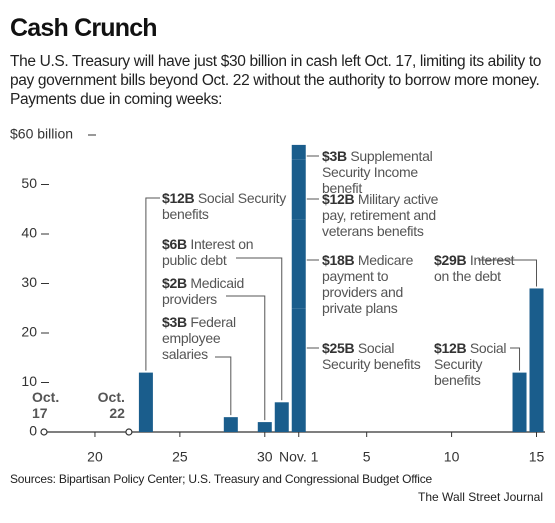  What do you see at coordinates (480, 497) in the screenshot?
I see `credit: The Wall Street Journal` at bounding box center [480, 497].